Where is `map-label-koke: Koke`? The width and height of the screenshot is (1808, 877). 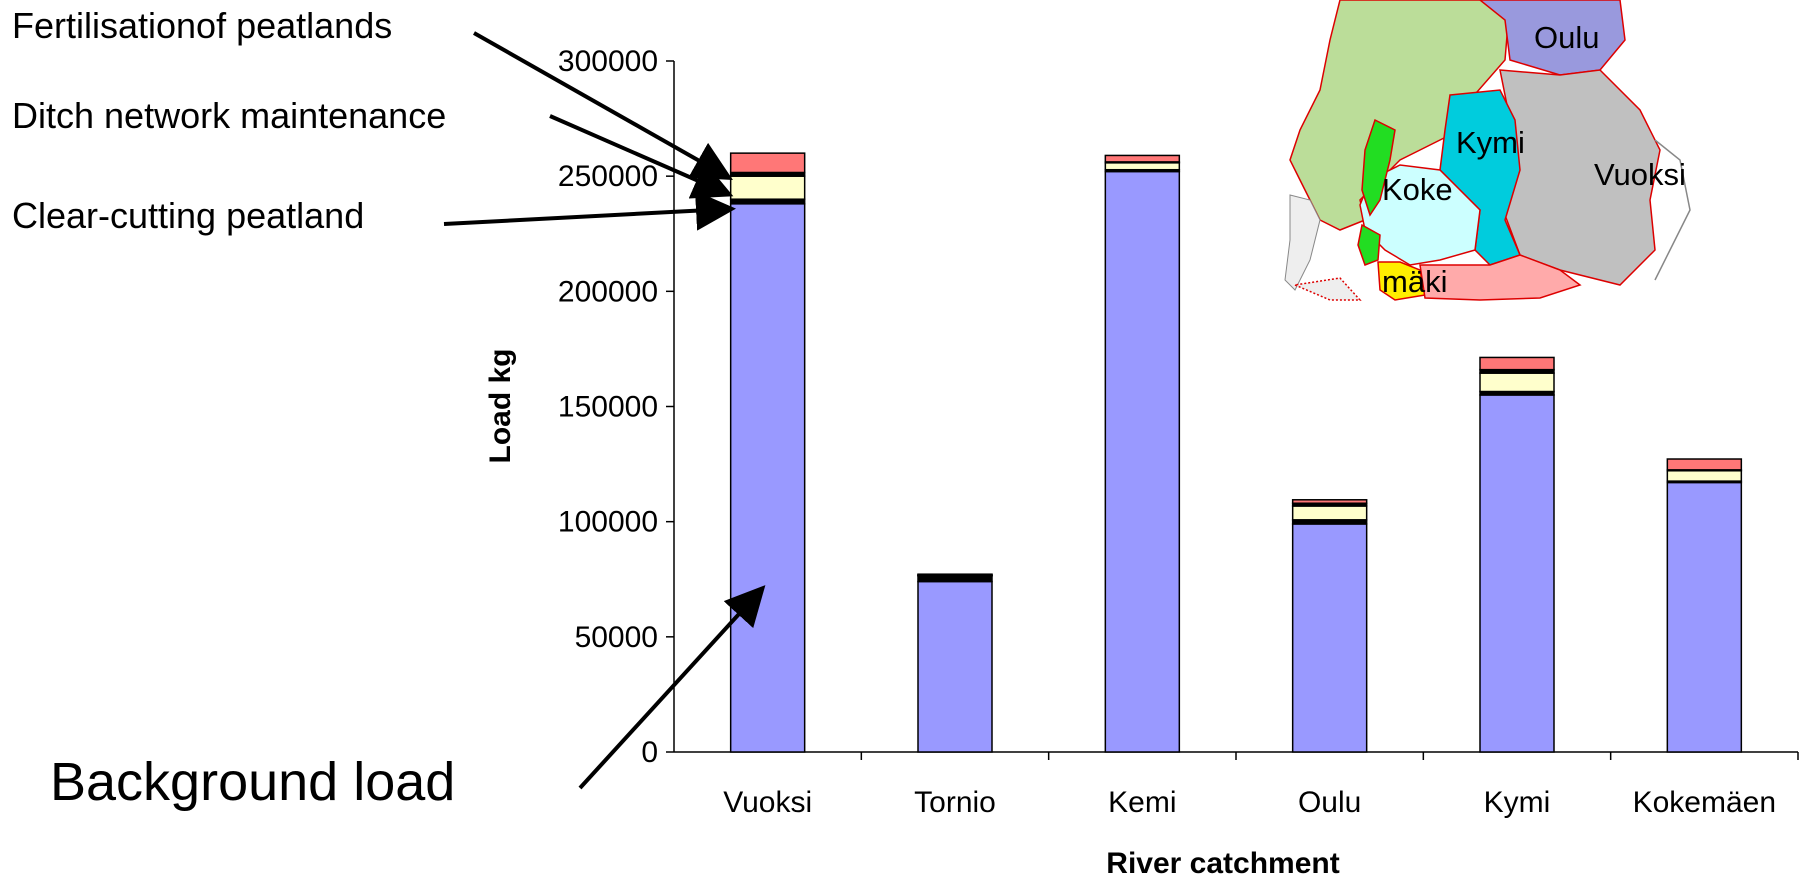 map-label-koke: Koke is located at coordinates (1417, 189).